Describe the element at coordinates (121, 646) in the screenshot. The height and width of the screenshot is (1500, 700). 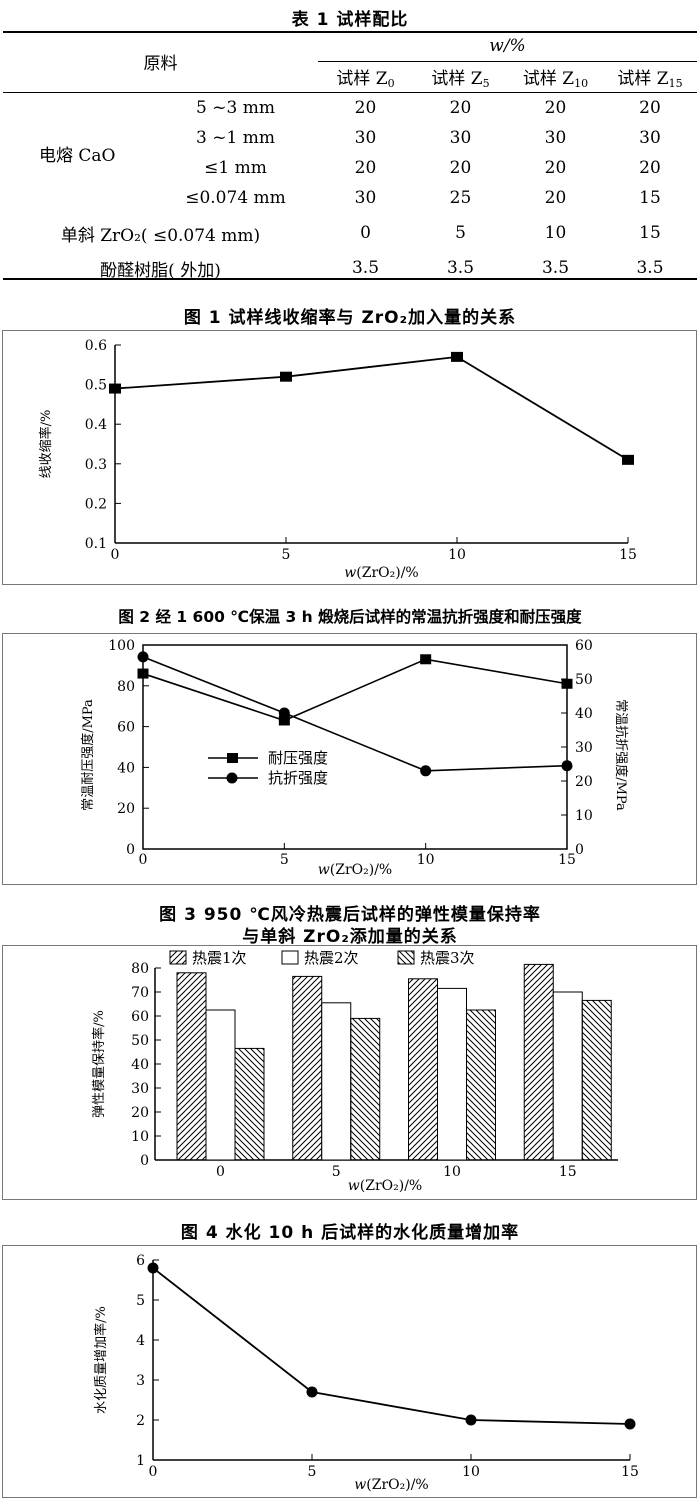
I see `fig2-left-tick-label: 100` at that location.